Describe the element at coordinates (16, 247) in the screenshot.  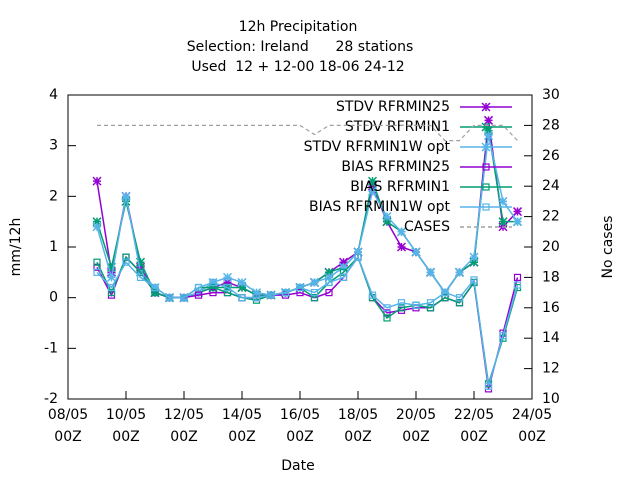
I see `y-axis-label: mm/12h` at that location.